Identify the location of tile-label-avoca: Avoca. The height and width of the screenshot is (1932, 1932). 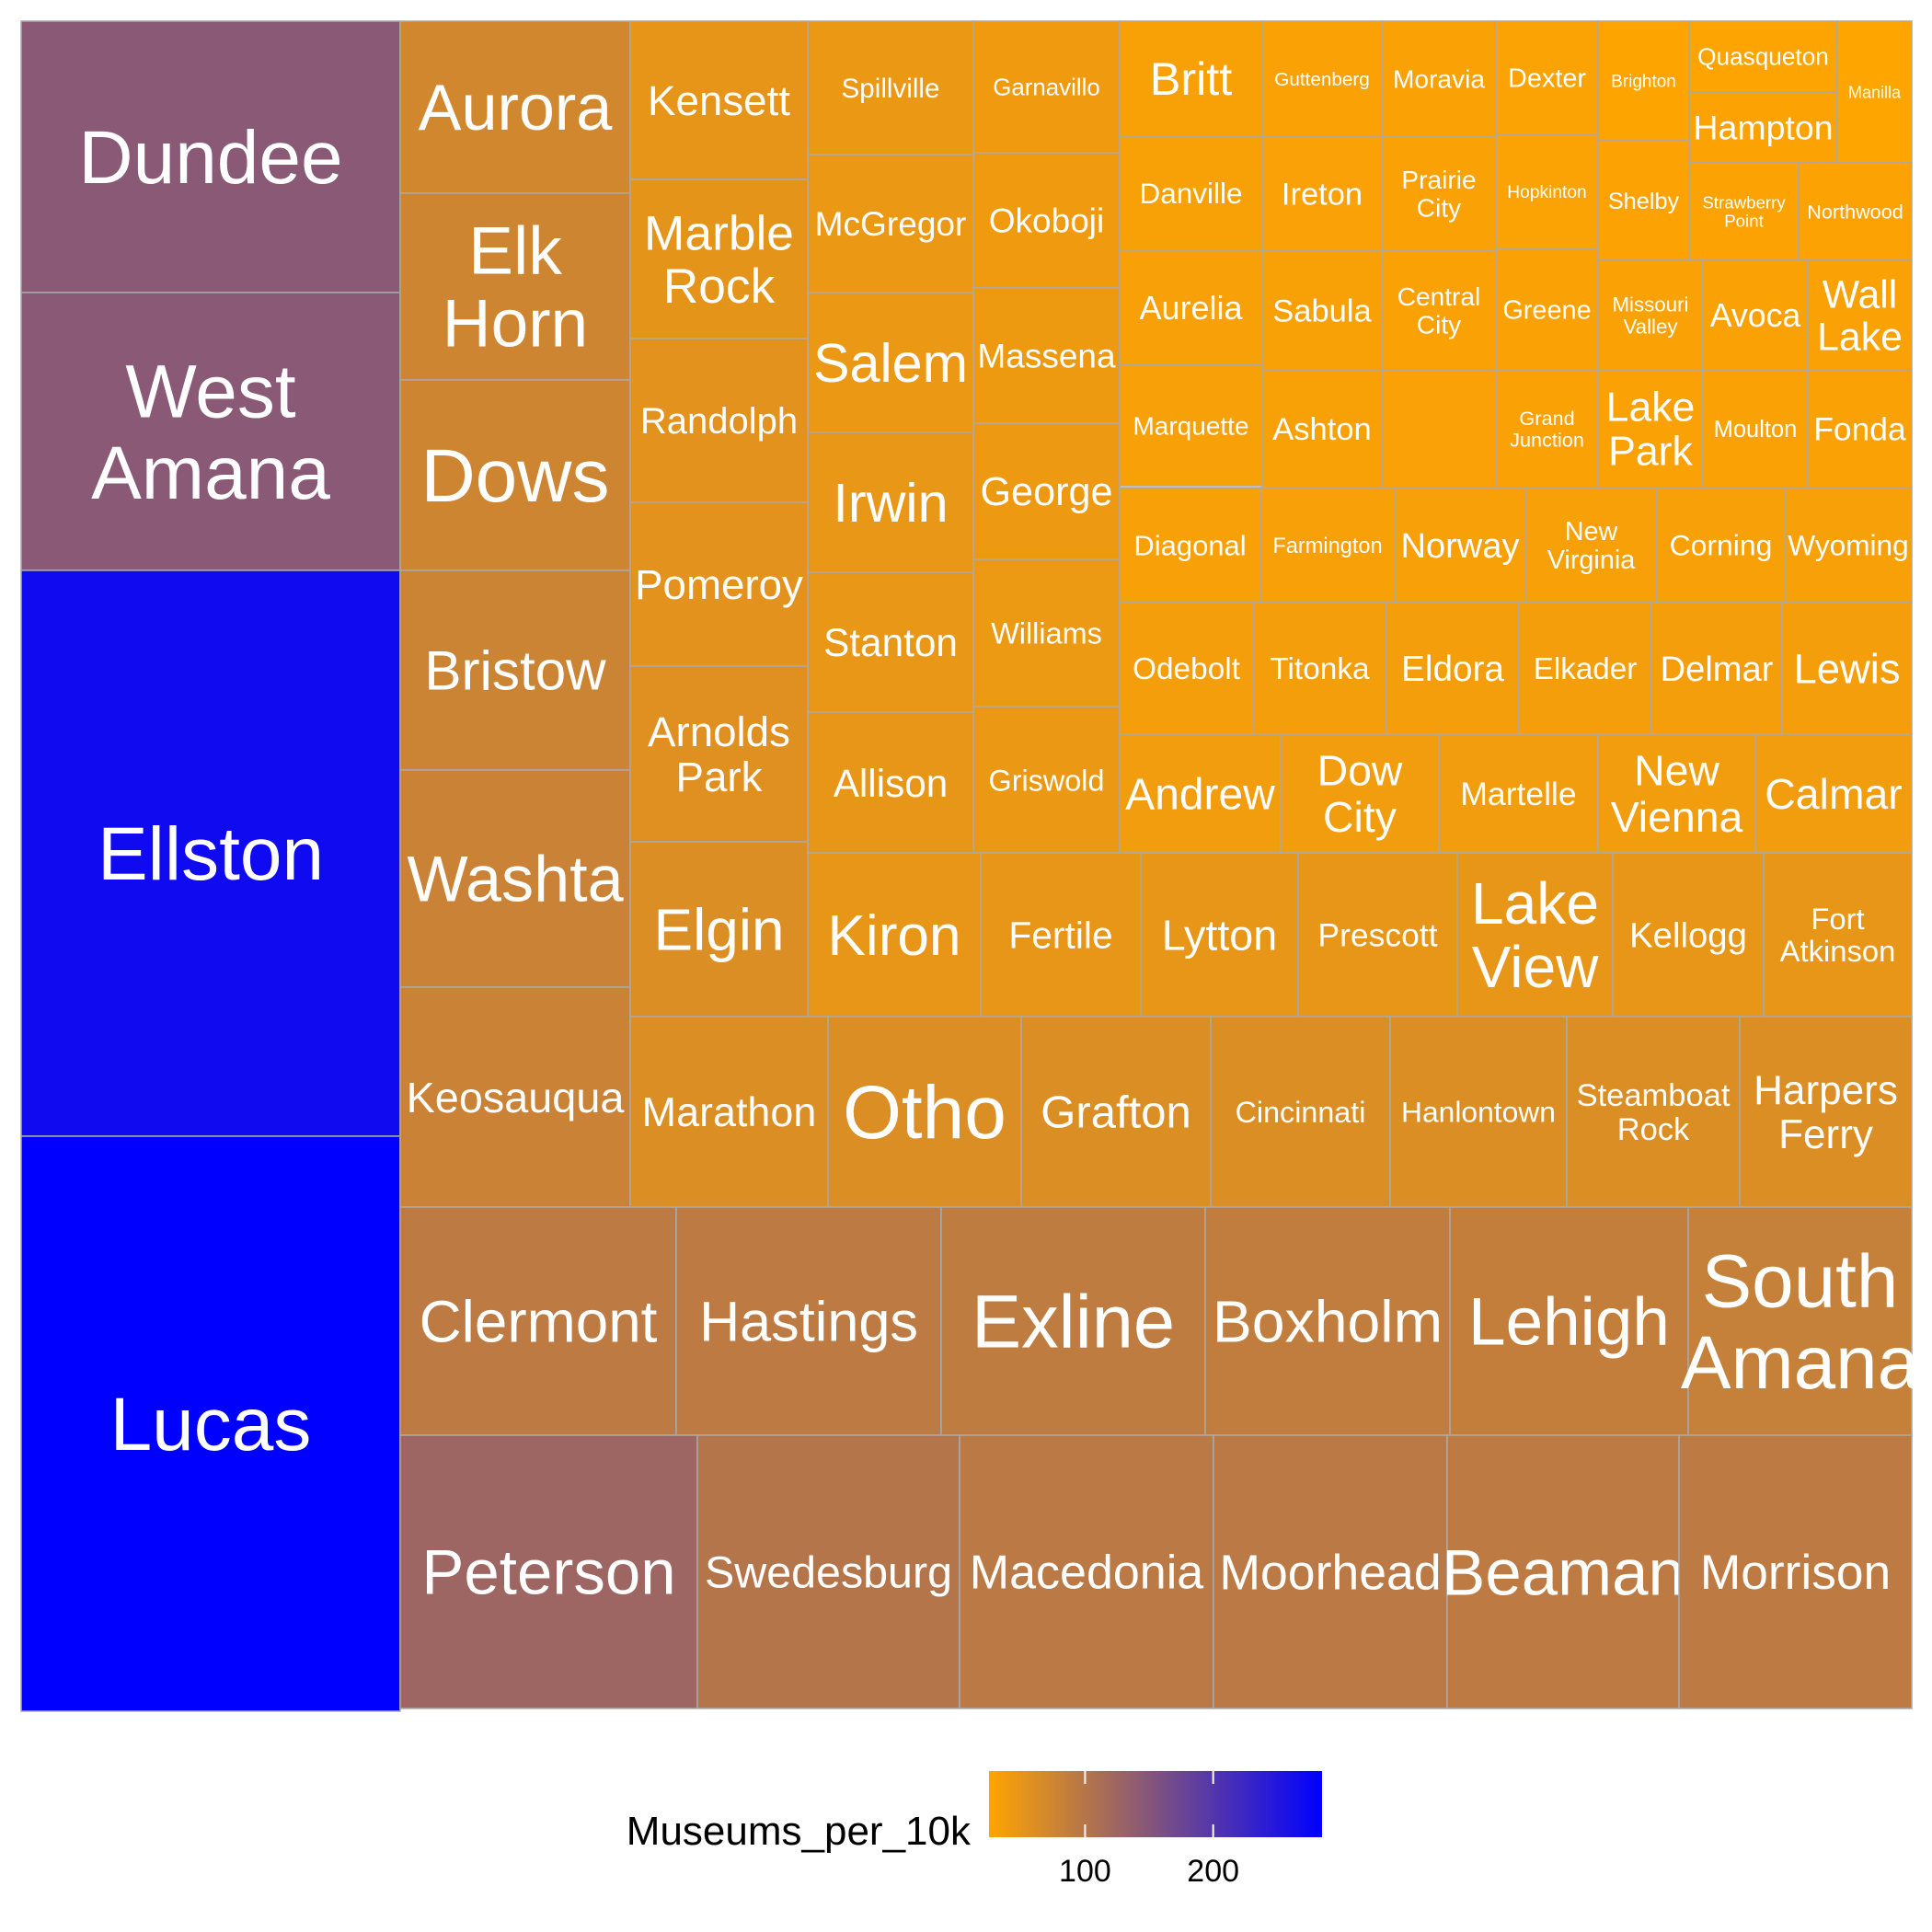
(1755, 315).